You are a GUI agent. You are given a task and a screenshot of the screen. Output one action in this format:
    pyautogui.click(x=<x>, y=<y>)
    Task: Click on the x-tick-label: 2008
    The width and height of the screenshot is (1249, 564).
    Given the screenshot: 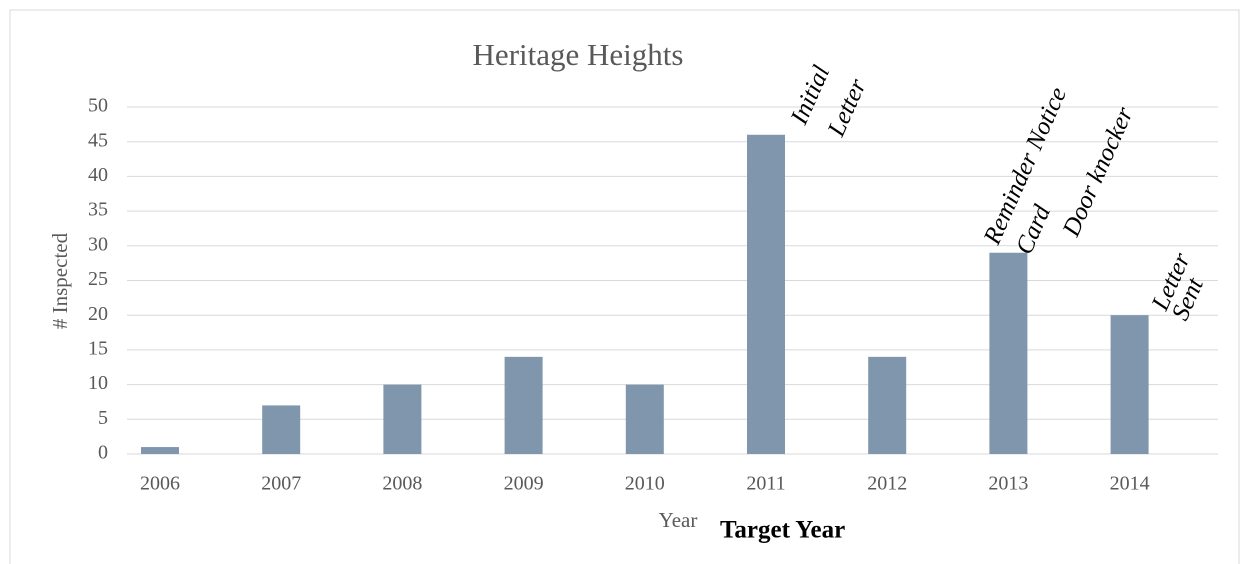 What is the action you would take?
    pyautogui.click(x=402, y=484)
    